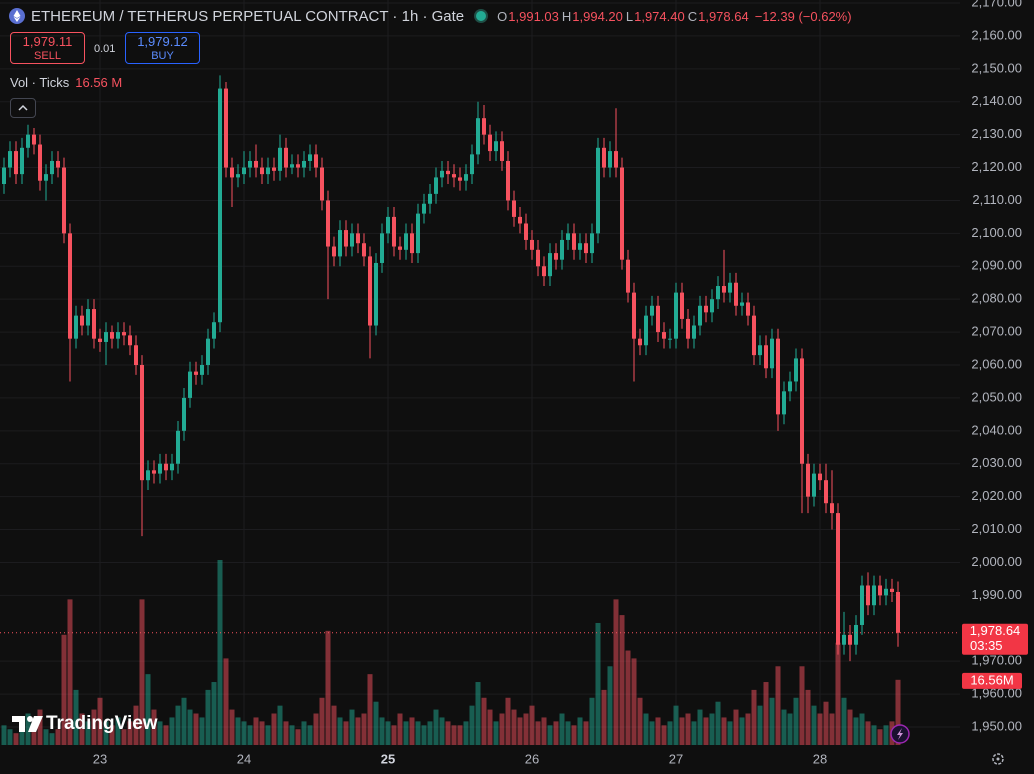 The image size is (1034, 774). I want to click on chevron, so click(23, 107).